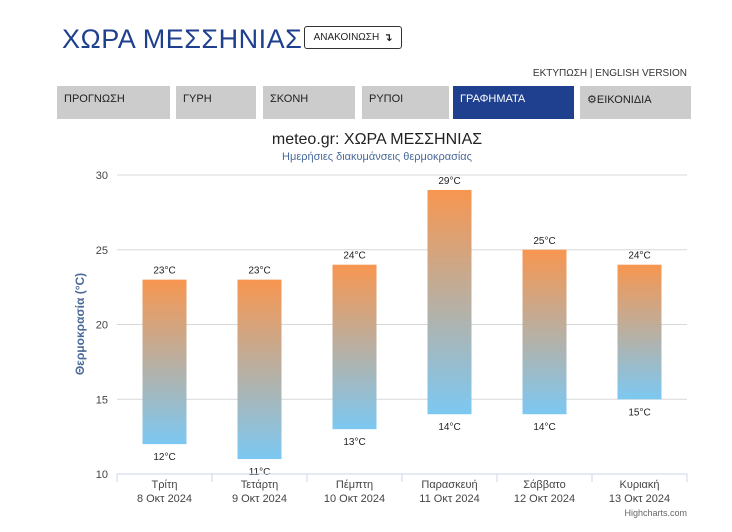 The image size is (732, 532). Describe the element at coordinates (544, 241) in the screenshot. I see `high-label: 25°C` at that location.